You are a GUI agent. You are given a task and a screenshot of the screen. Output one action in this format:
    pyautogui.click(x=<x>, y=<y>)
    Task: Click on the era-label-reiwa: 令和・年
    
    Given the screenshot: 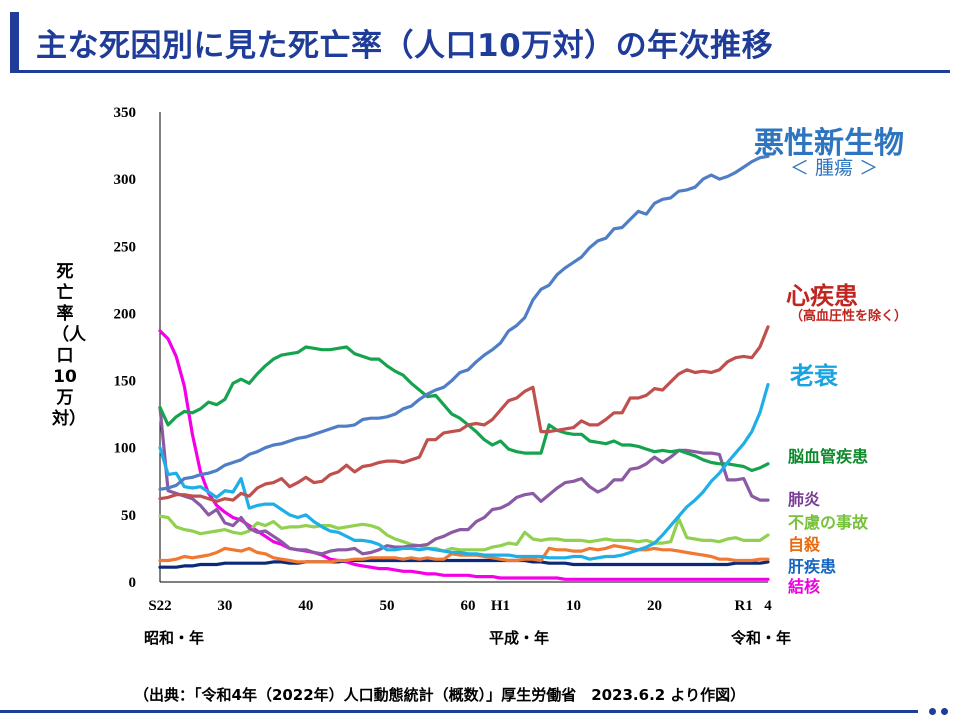 What is the action you would take?
    pyautogui.click(x=761, y=638)
    